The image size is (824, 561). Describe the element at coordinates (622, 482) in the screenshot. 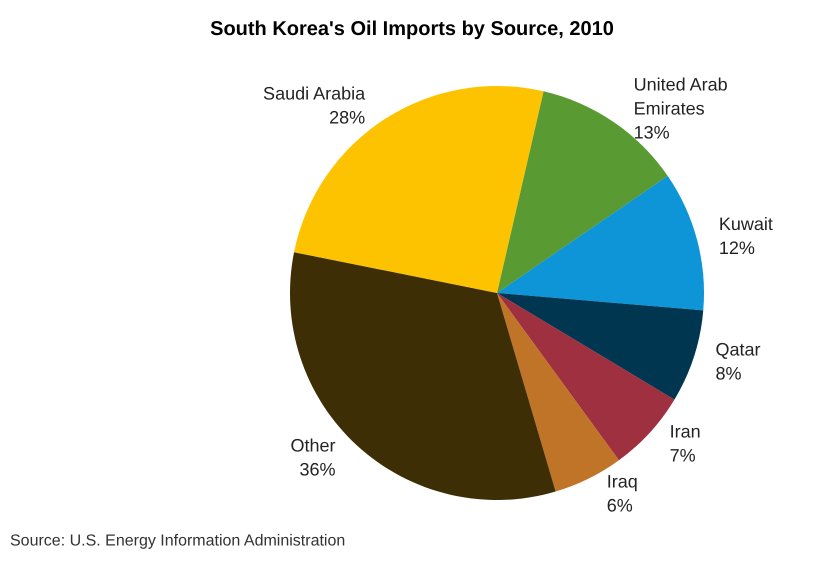

I see `slice-label: Iraq` at that location.